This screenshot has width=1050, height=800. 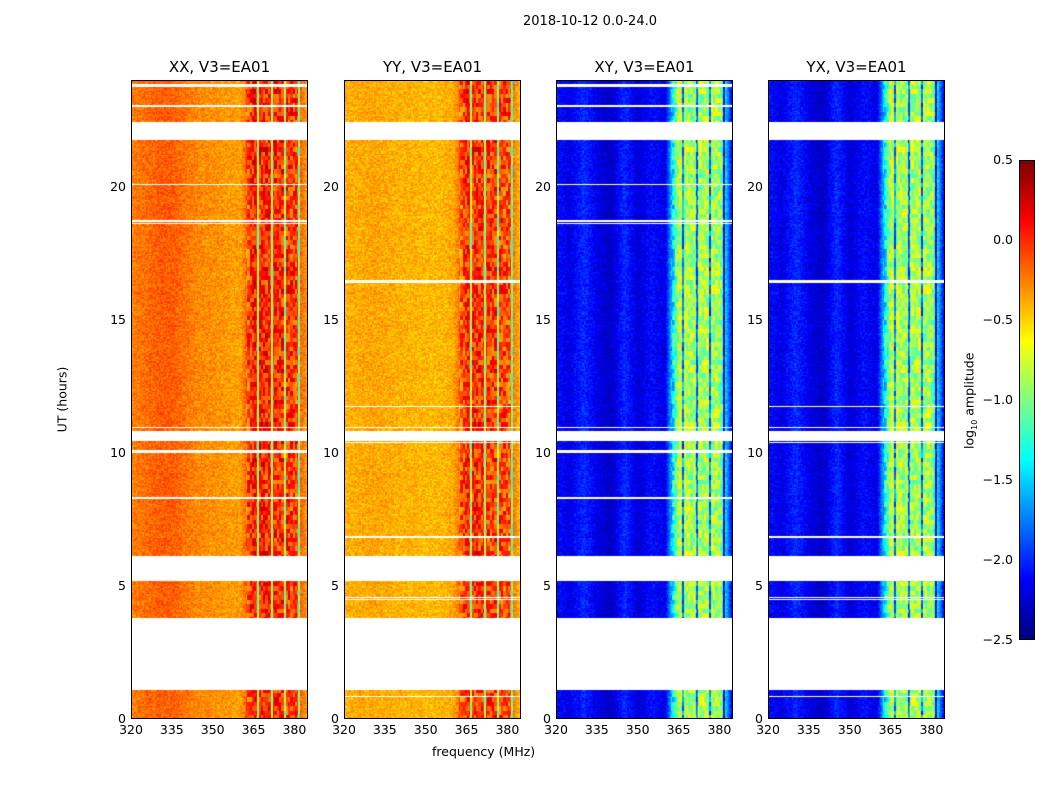 I want to click on colorbar, so click(x=1027, y=400).